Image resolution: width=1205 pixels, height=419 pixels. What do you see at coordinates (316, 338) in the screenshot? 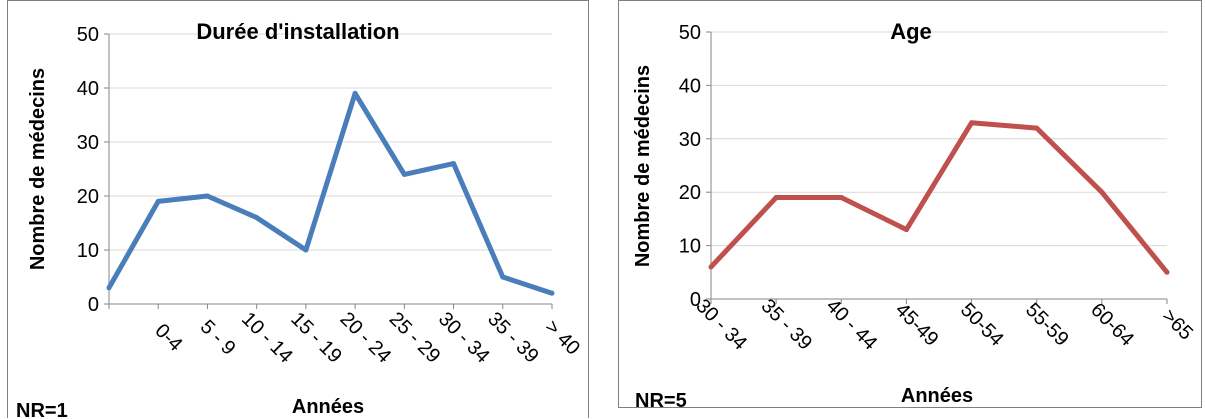
I see `x-tick-label: 15 - 19` at bounding box center [316, 338].